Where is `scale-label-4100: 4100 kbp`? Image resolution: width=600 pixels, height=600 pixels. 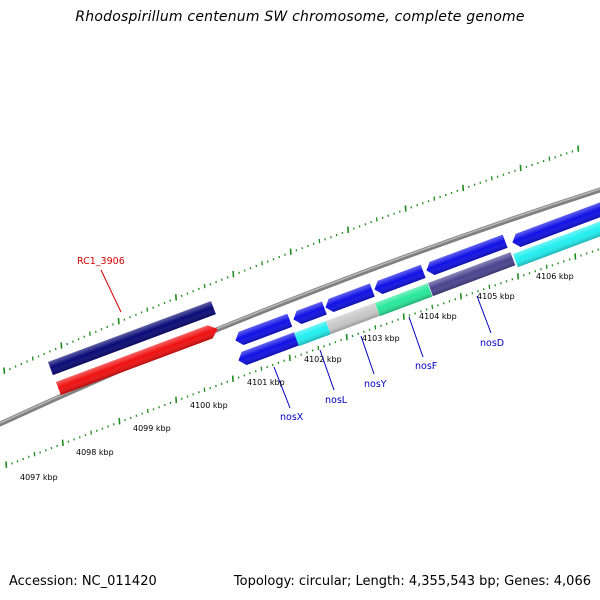 scale-label-4100: 4100 kbp is located at coordinates (209, 405).